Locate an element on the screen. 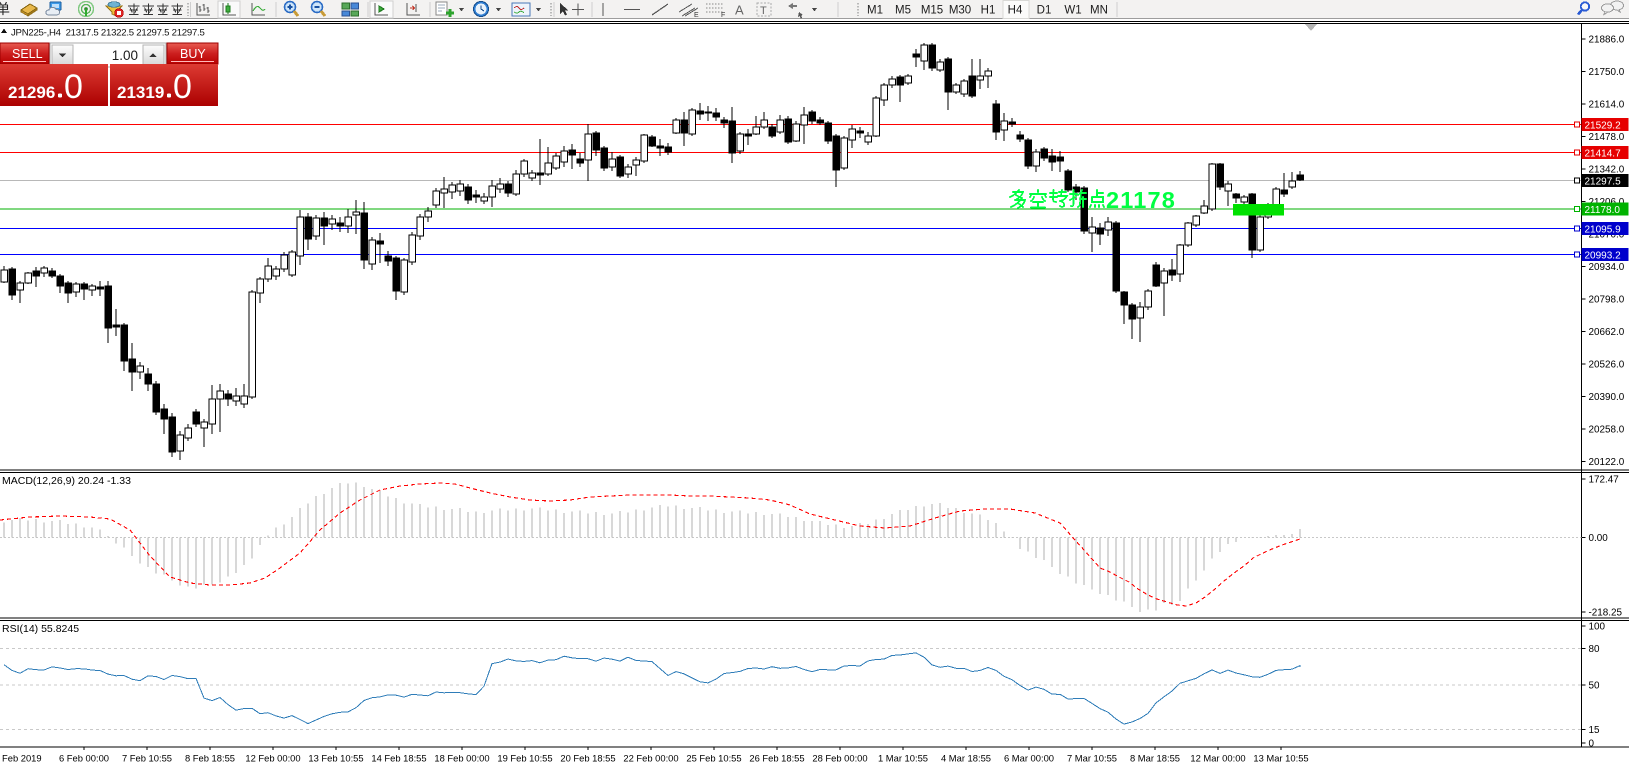 Image resolution: width=1629 pixels, height=766 pixels. svg-text: 单 is located at coordinates (5, 9).